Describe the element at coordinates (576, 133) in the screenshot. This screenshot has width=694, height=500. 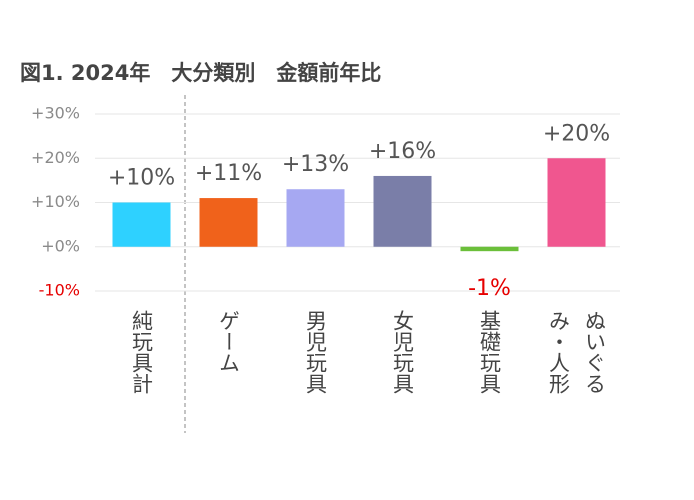
I see `value-label: +20%` at that location.